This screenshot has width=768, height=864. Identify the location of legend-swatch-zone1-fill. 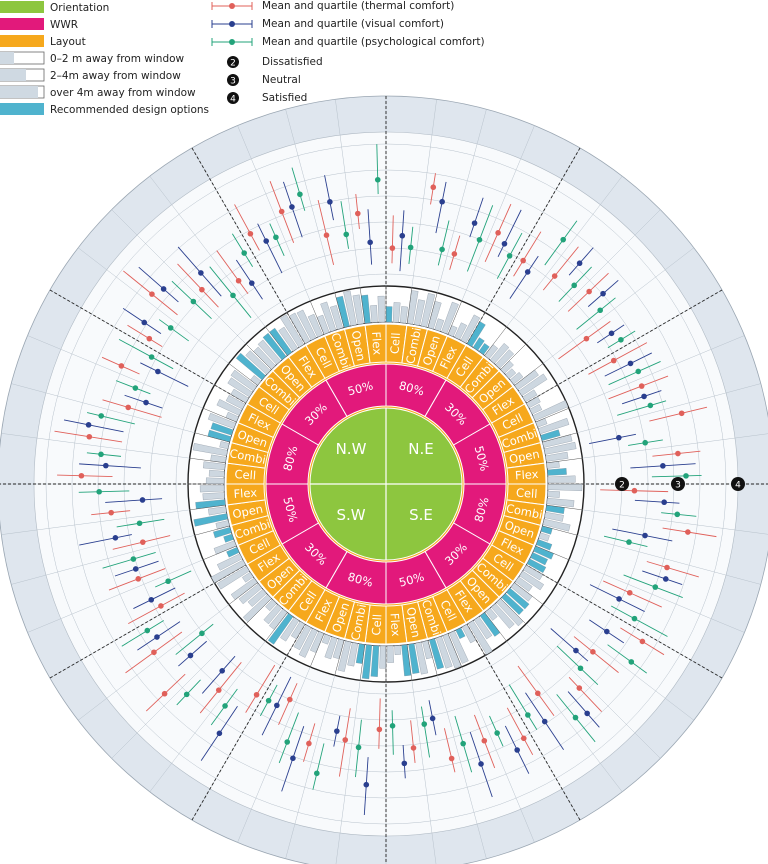
(7, 58).